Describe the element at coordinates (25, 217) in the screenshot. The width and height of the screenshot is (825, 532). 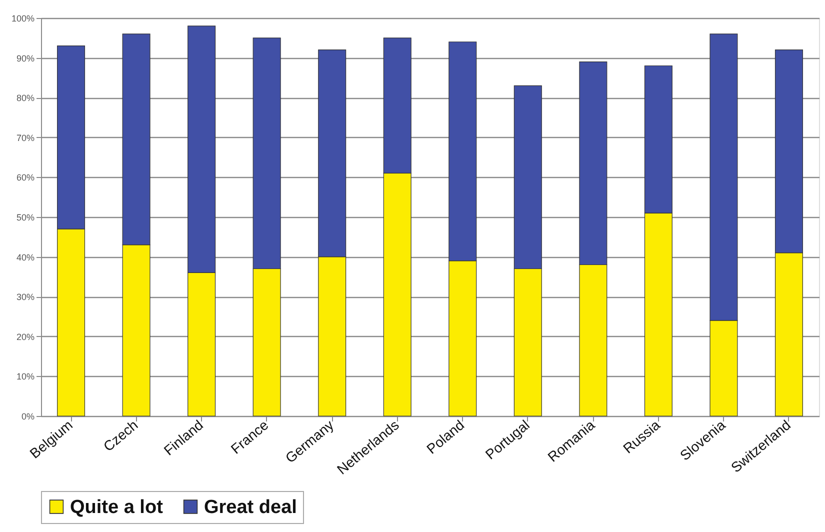
I see `y-tick-label: 50%` at that location.